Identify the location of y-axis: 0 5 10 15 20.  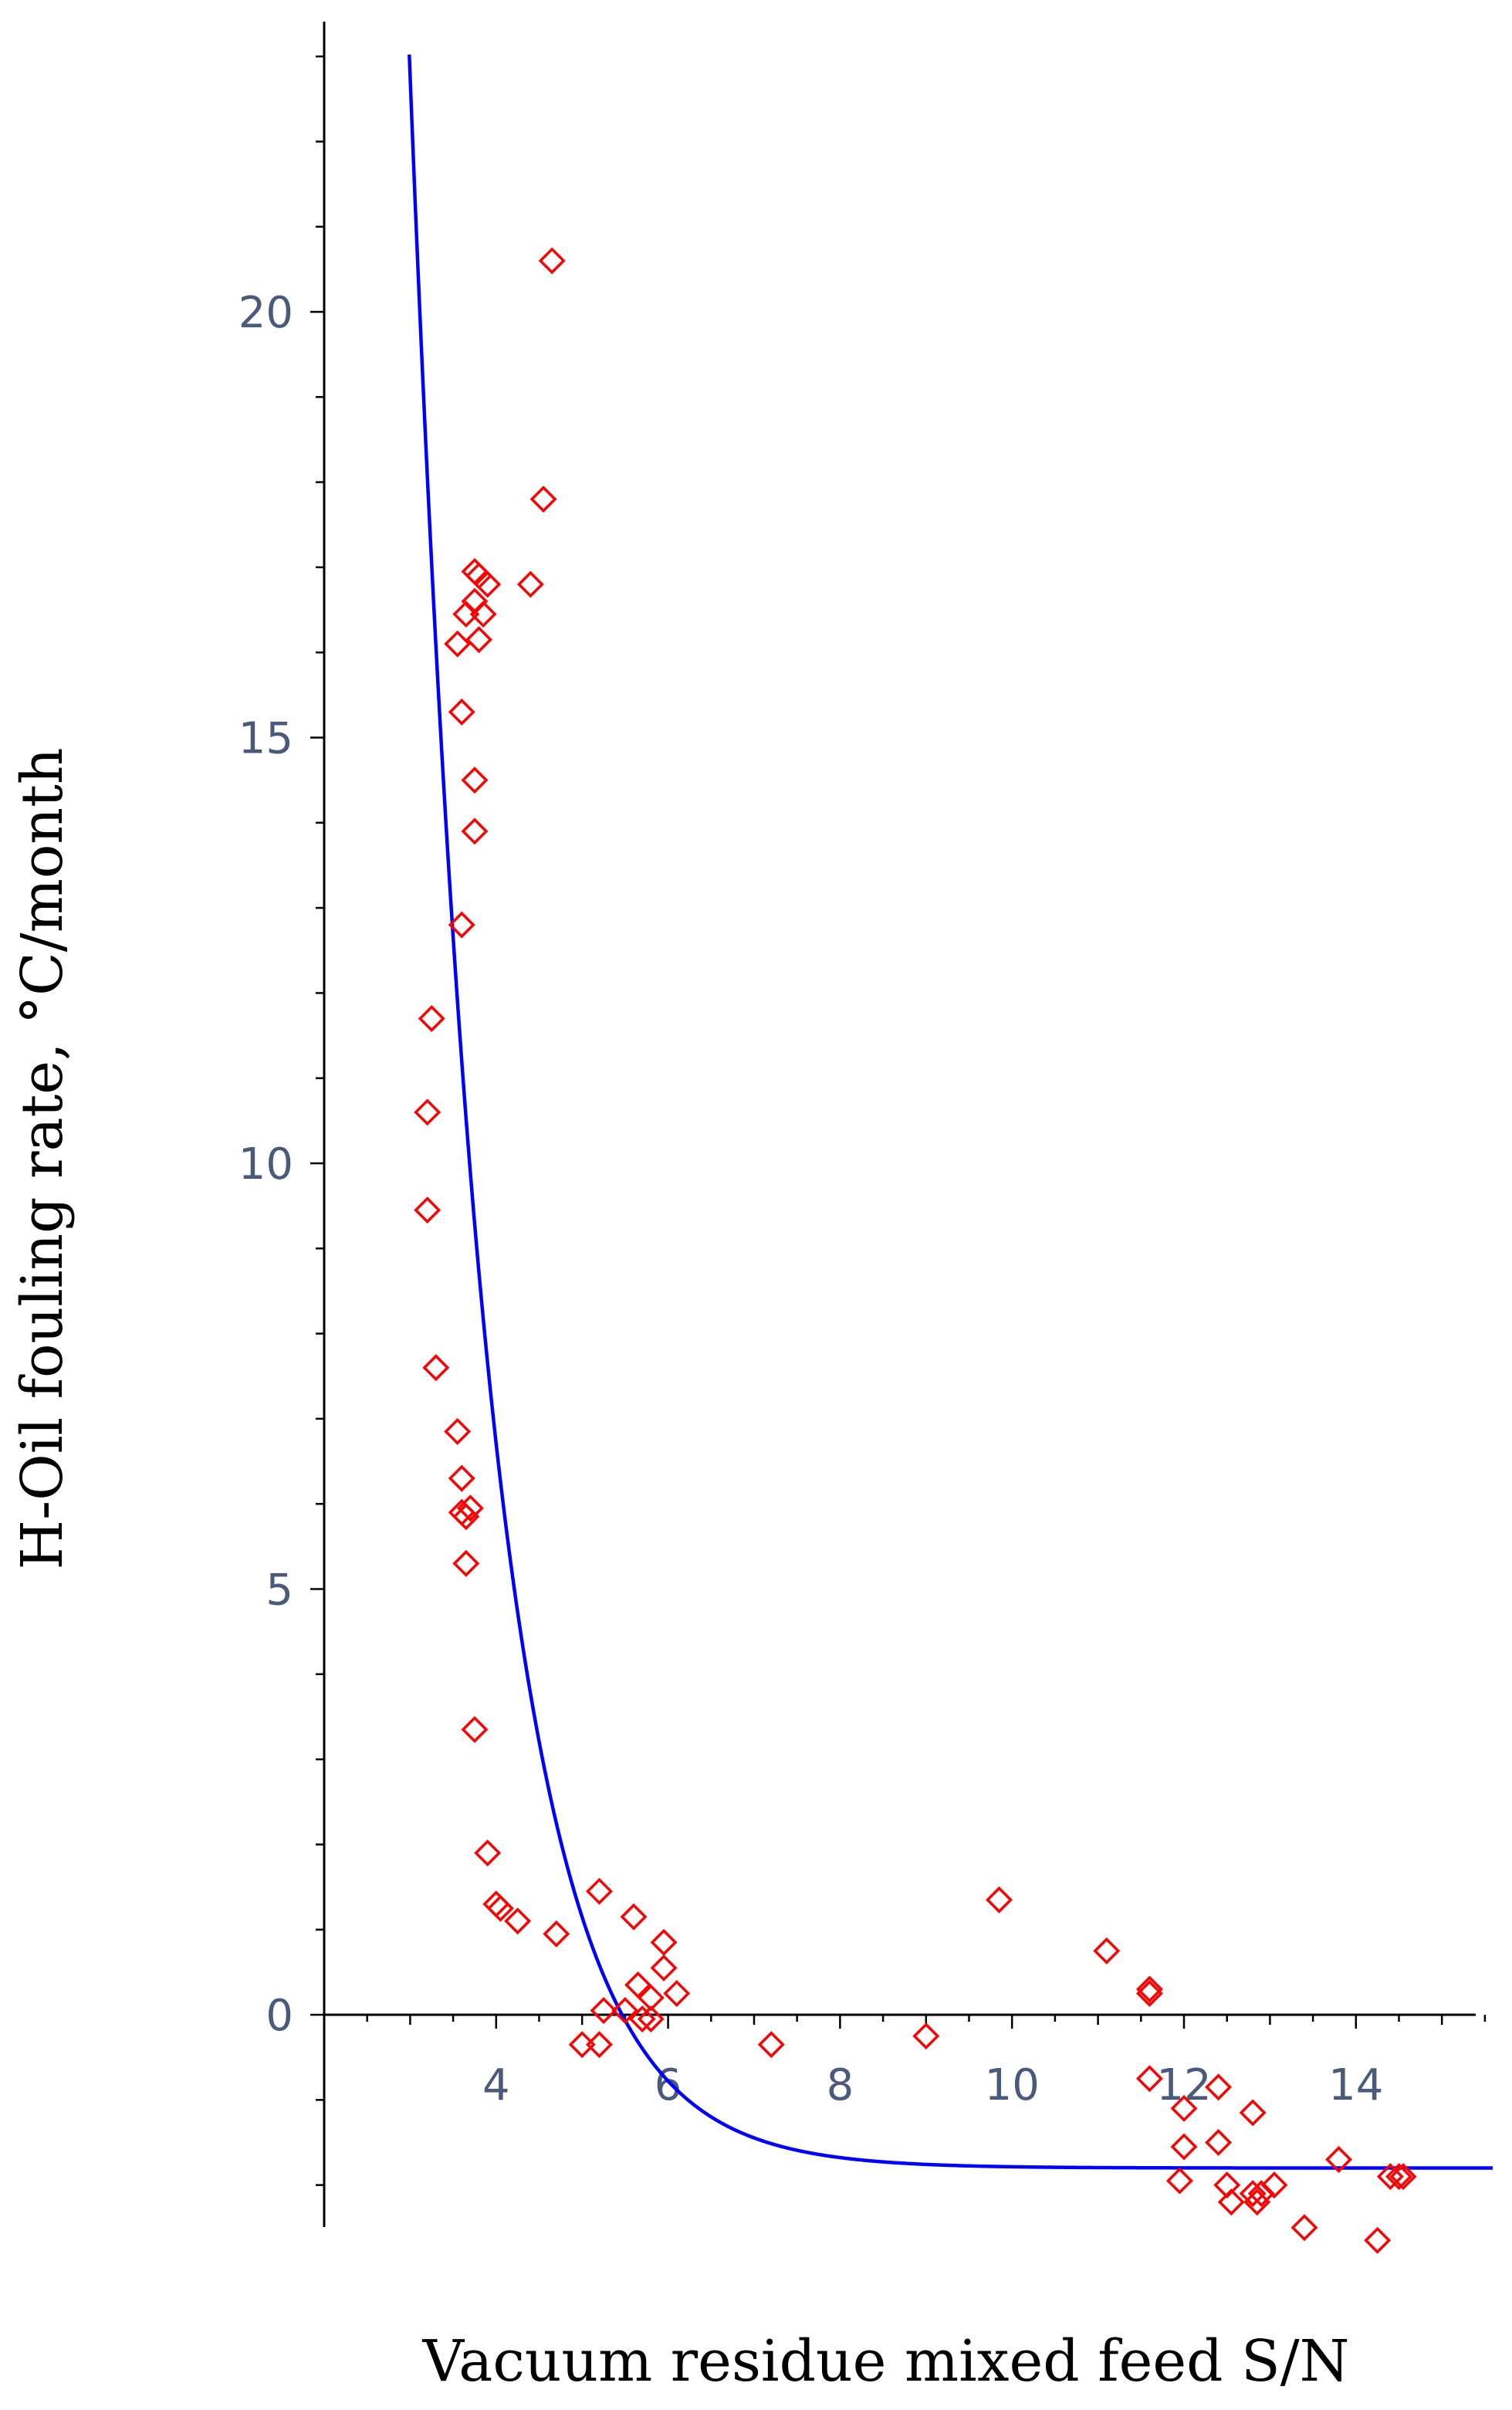
(282, 1125).